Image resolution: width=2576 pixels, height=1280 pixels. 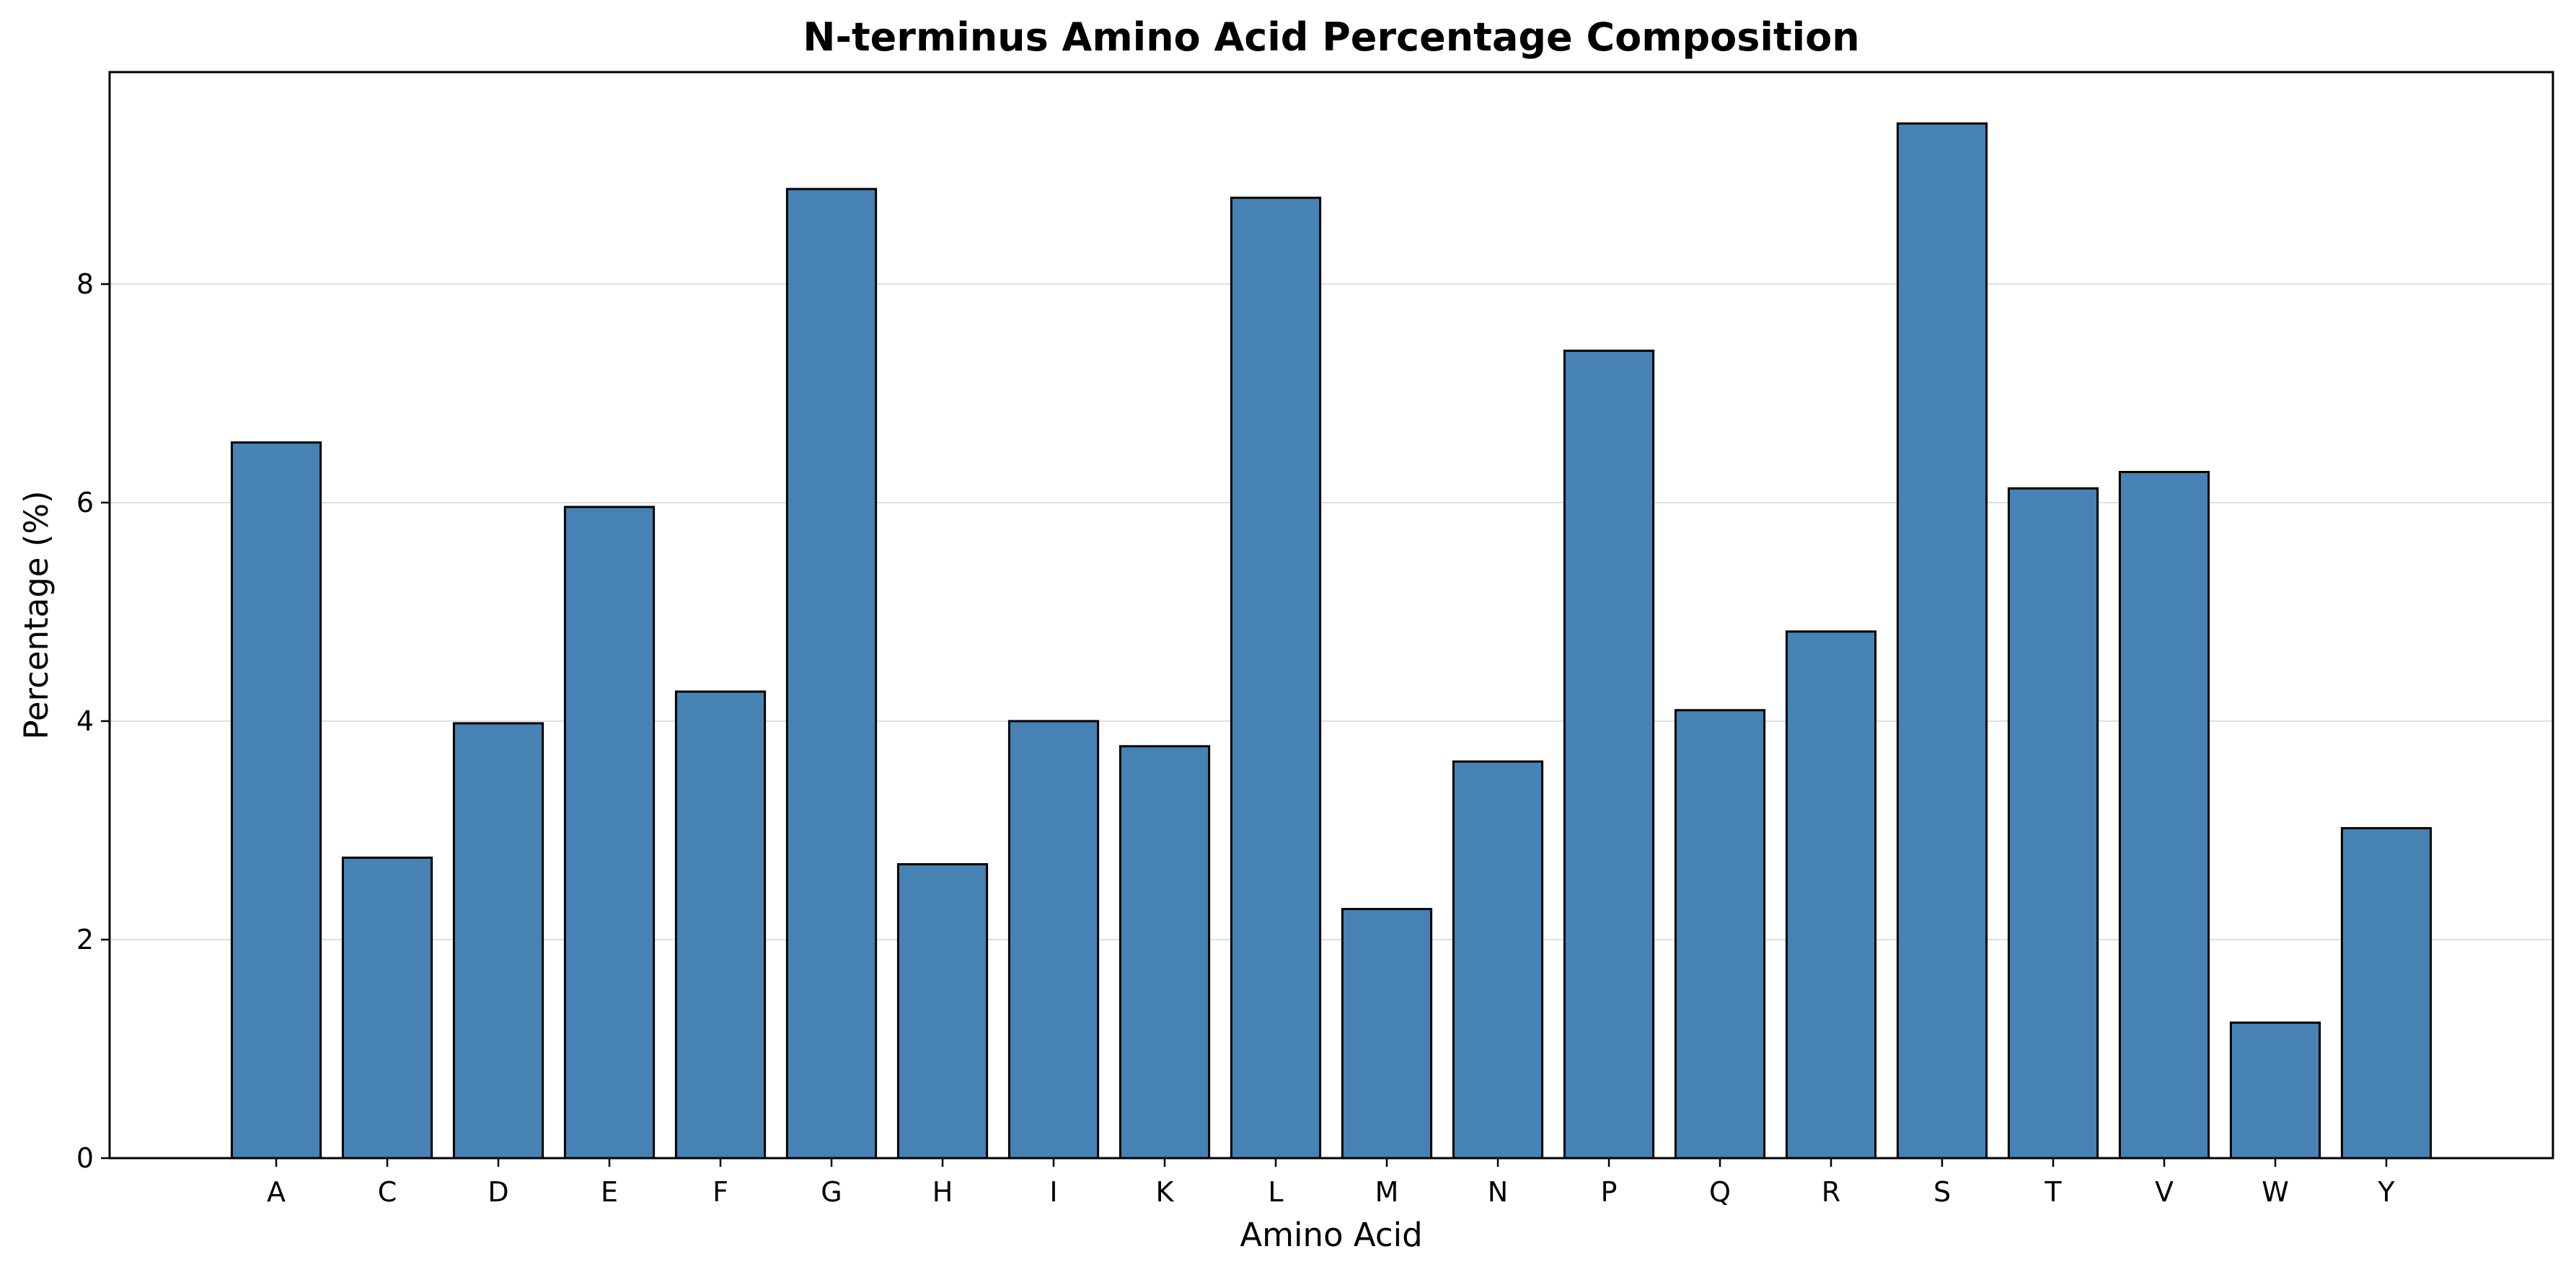 I want to click on bar-V, so click(x=2164, y=815).